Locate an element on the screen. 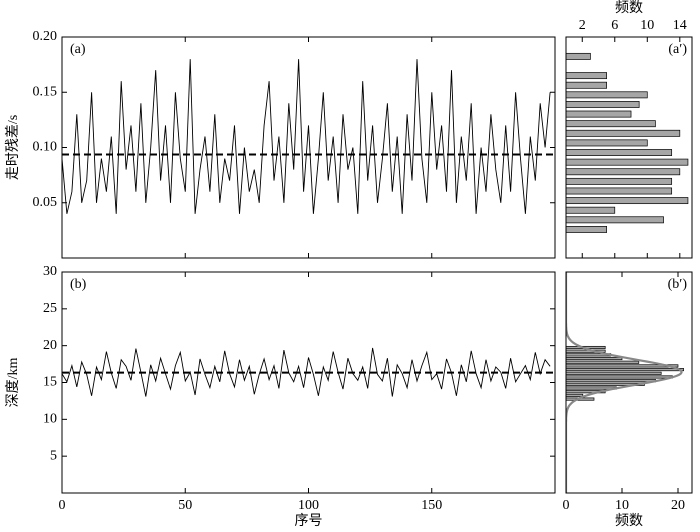 Image resolution: width=700 pixels, height=532 pixels. y-axis-label: 深度/km is located at coordinates (13, 383).